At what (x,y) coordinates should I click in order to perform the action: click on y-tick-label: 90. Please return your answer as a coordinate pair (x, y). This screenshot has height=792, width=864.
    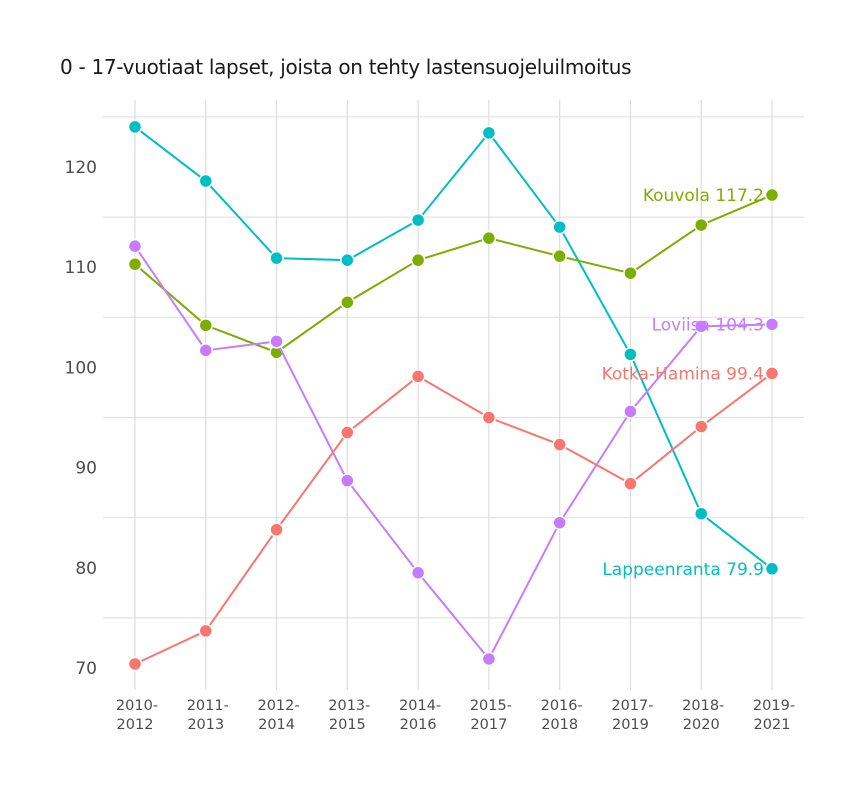
    Looking at the image, I should click on (86, 469).